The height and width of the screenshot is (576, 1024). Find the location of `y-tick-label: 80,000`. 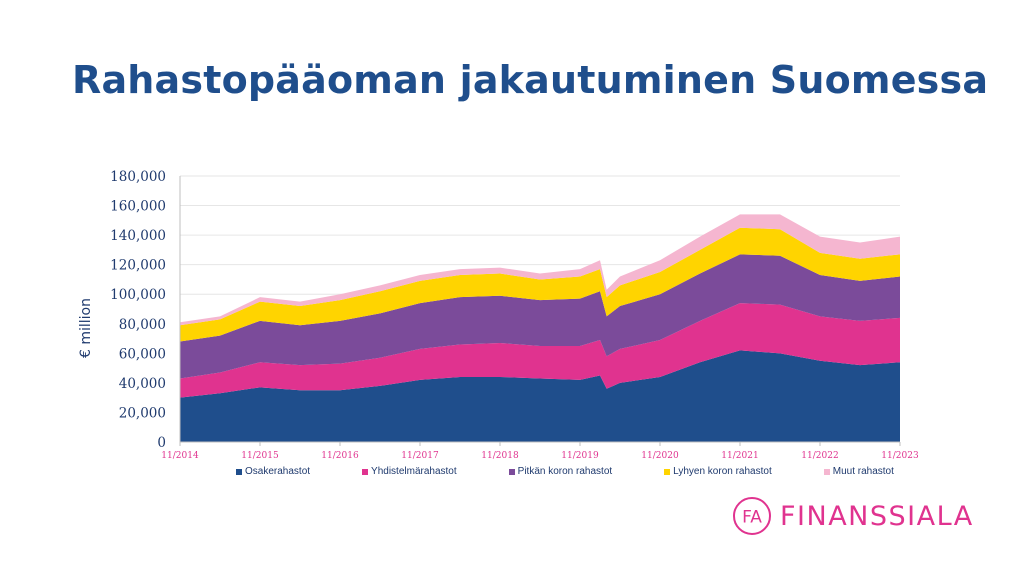

y-tick-label: 80,000 is located at coordinates (142, 325).